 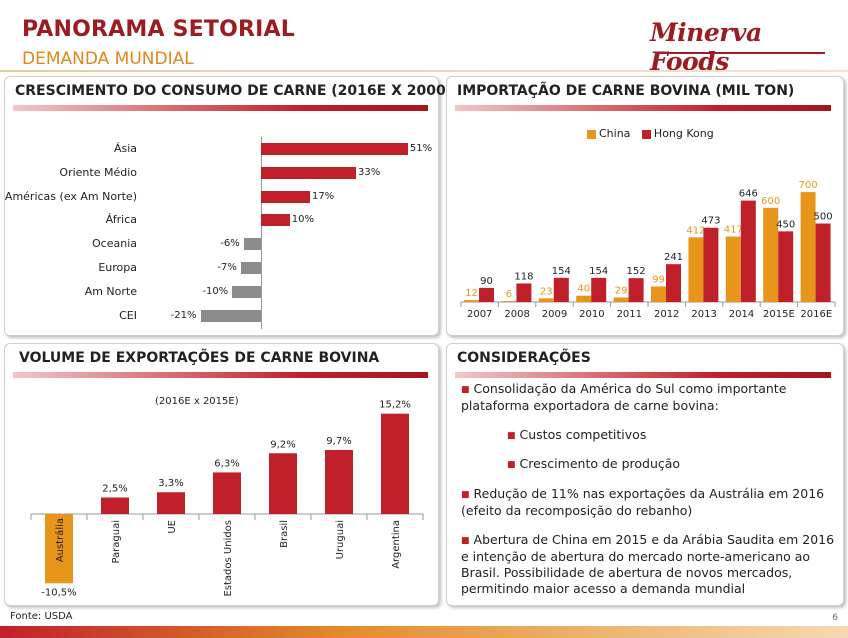 What do you see at coordinates (230, 244) in the screenshot?
I see `data-label: -6%` at bounding box center [230, 244].